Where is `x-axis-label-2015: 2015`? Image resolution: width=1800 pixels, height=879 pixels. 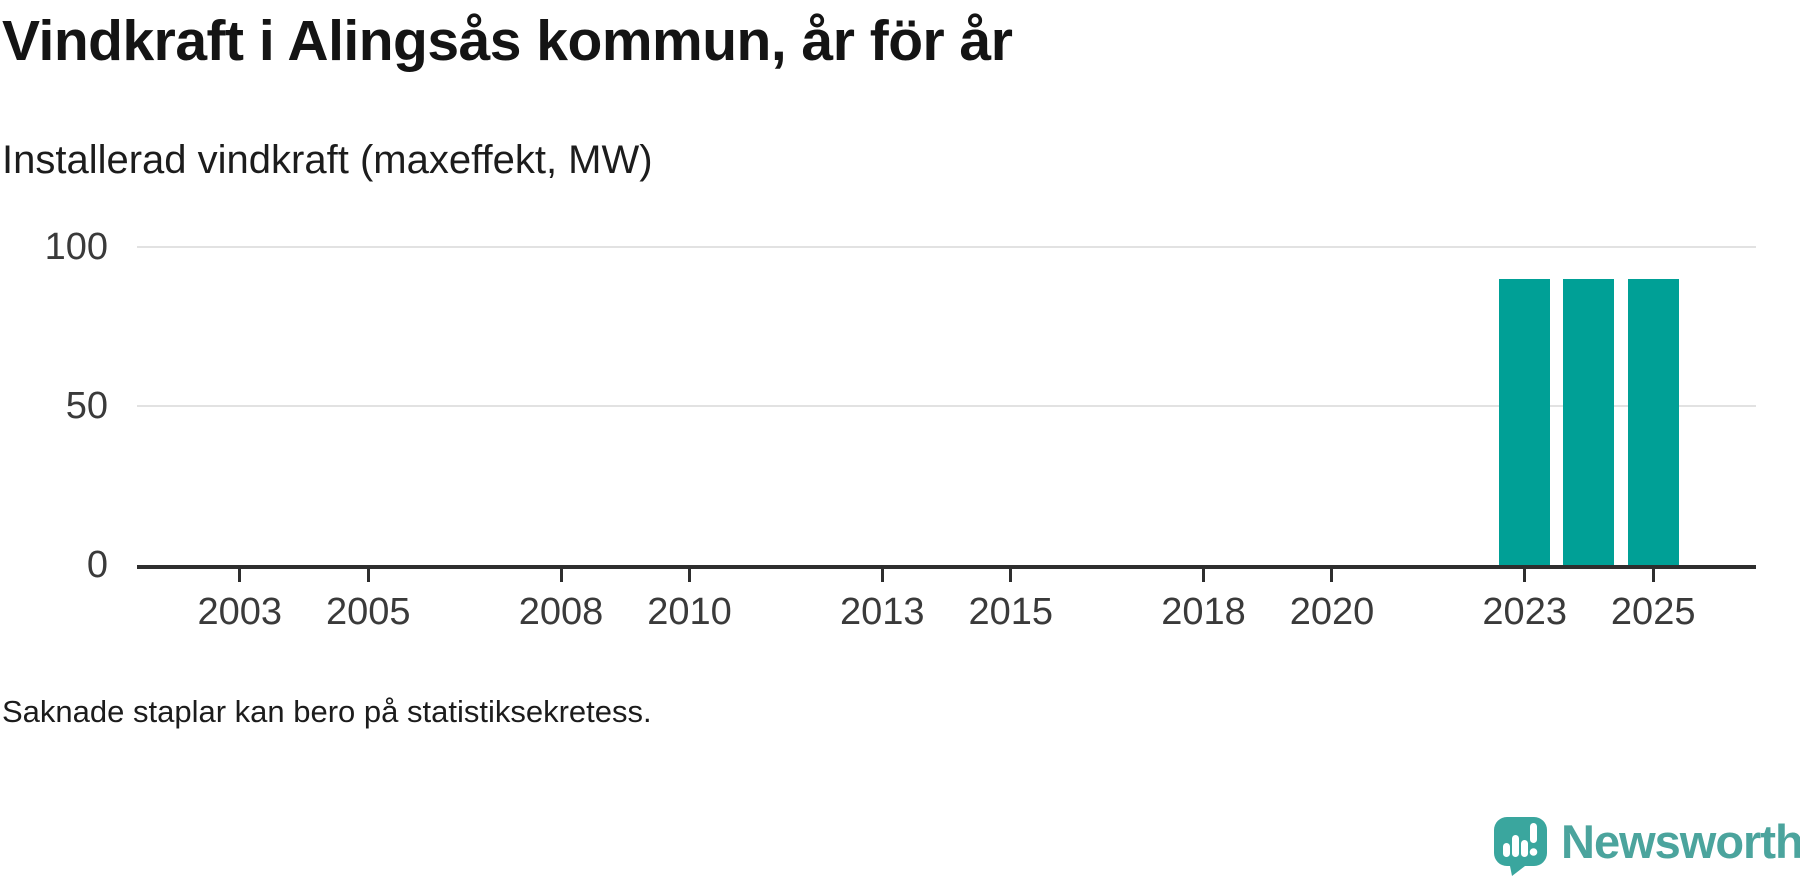
x-axis-label-2015: 2015 is located at coordinates (1010, 612).